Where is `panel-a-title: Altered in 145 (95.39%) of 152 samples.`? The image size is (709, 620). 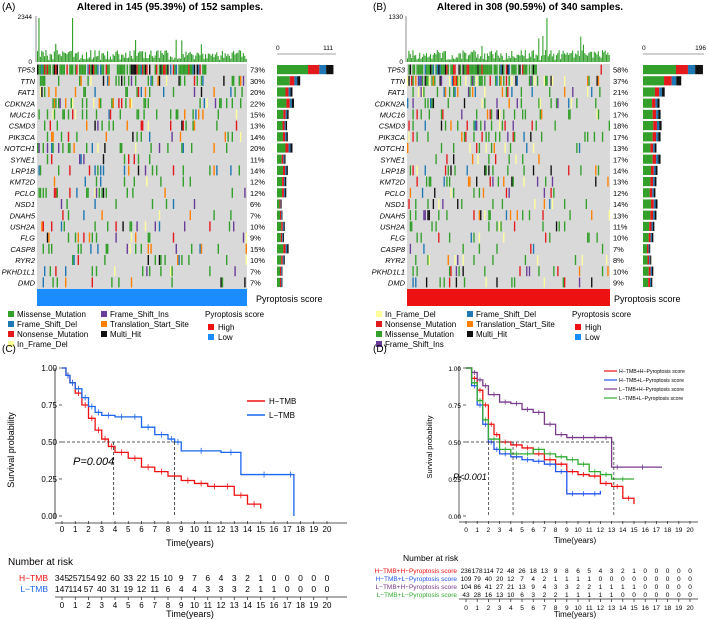 panel-a-title: Altered in 145 (95.39%) of 152 samples. is located at coordinates (170, 7).